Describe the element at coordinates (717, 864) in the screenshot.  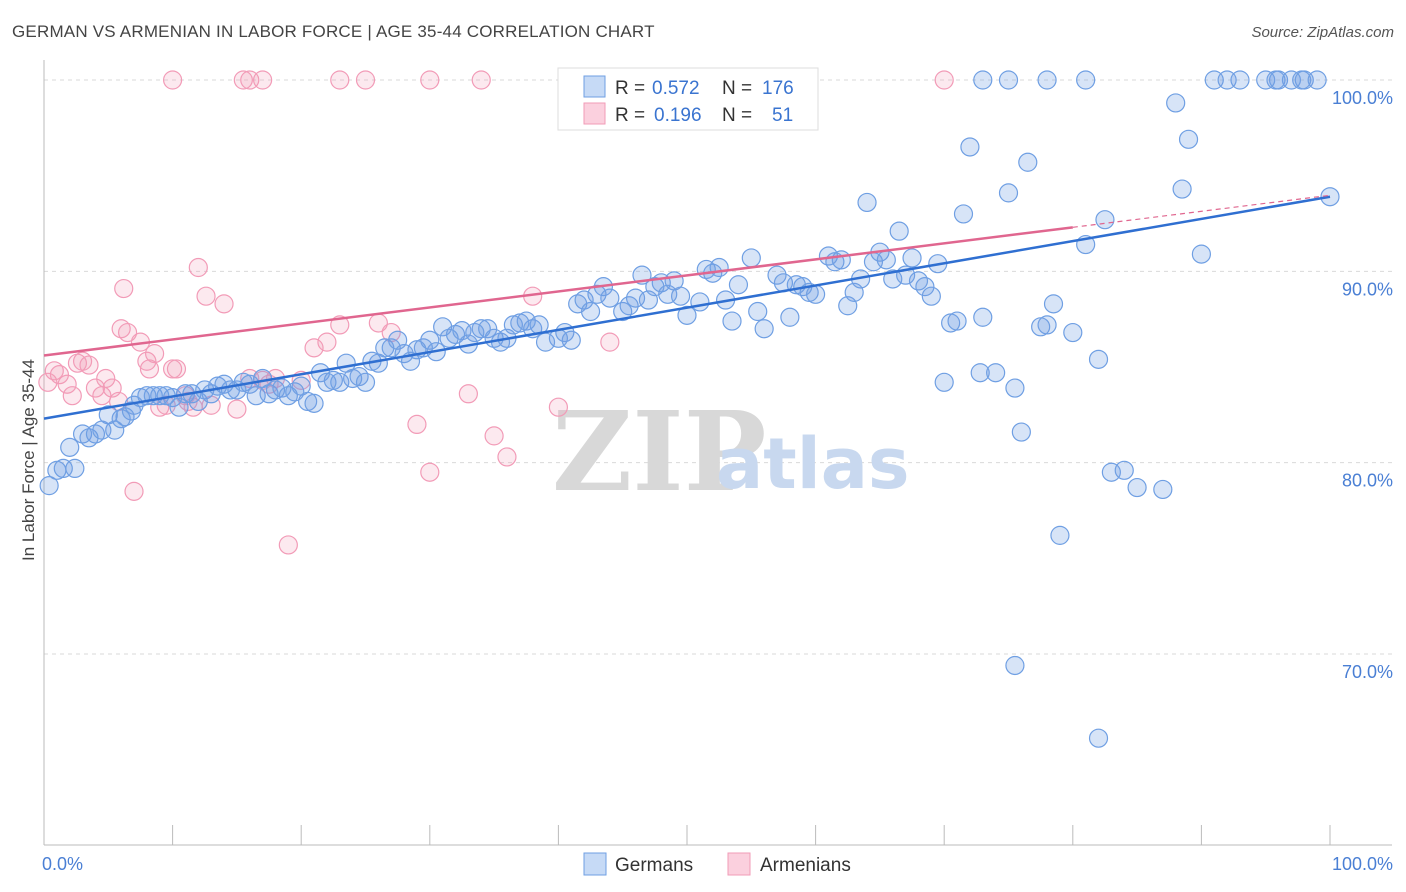
I see `bottom-legend: Germans Armenians` at that location.